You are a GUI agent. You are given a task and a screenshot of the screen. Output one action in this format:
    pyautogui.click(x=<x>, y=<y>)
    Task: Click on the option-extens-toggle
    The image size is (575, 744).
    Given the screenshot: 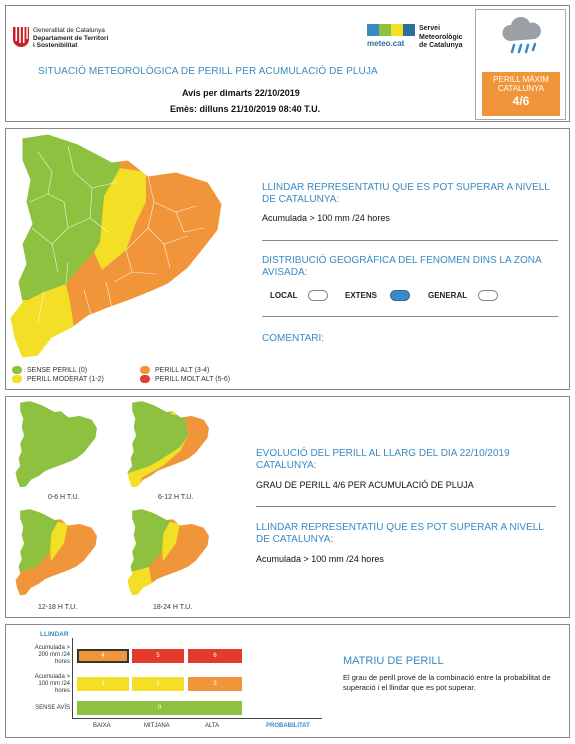 What is the action you would take?
    pyautogui.click(x=400, y=295)
    